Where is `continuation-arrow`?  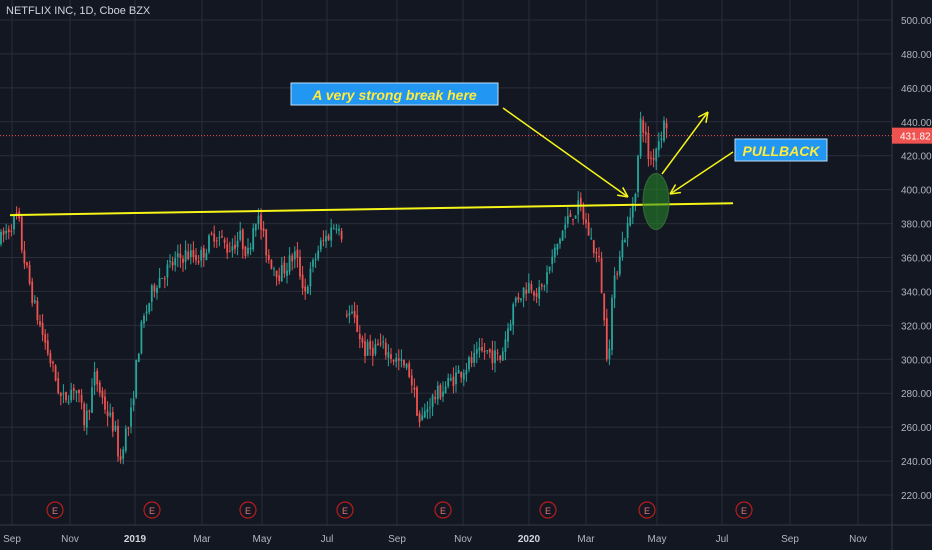 continuation-arrow is located at coordinates (685, 143).